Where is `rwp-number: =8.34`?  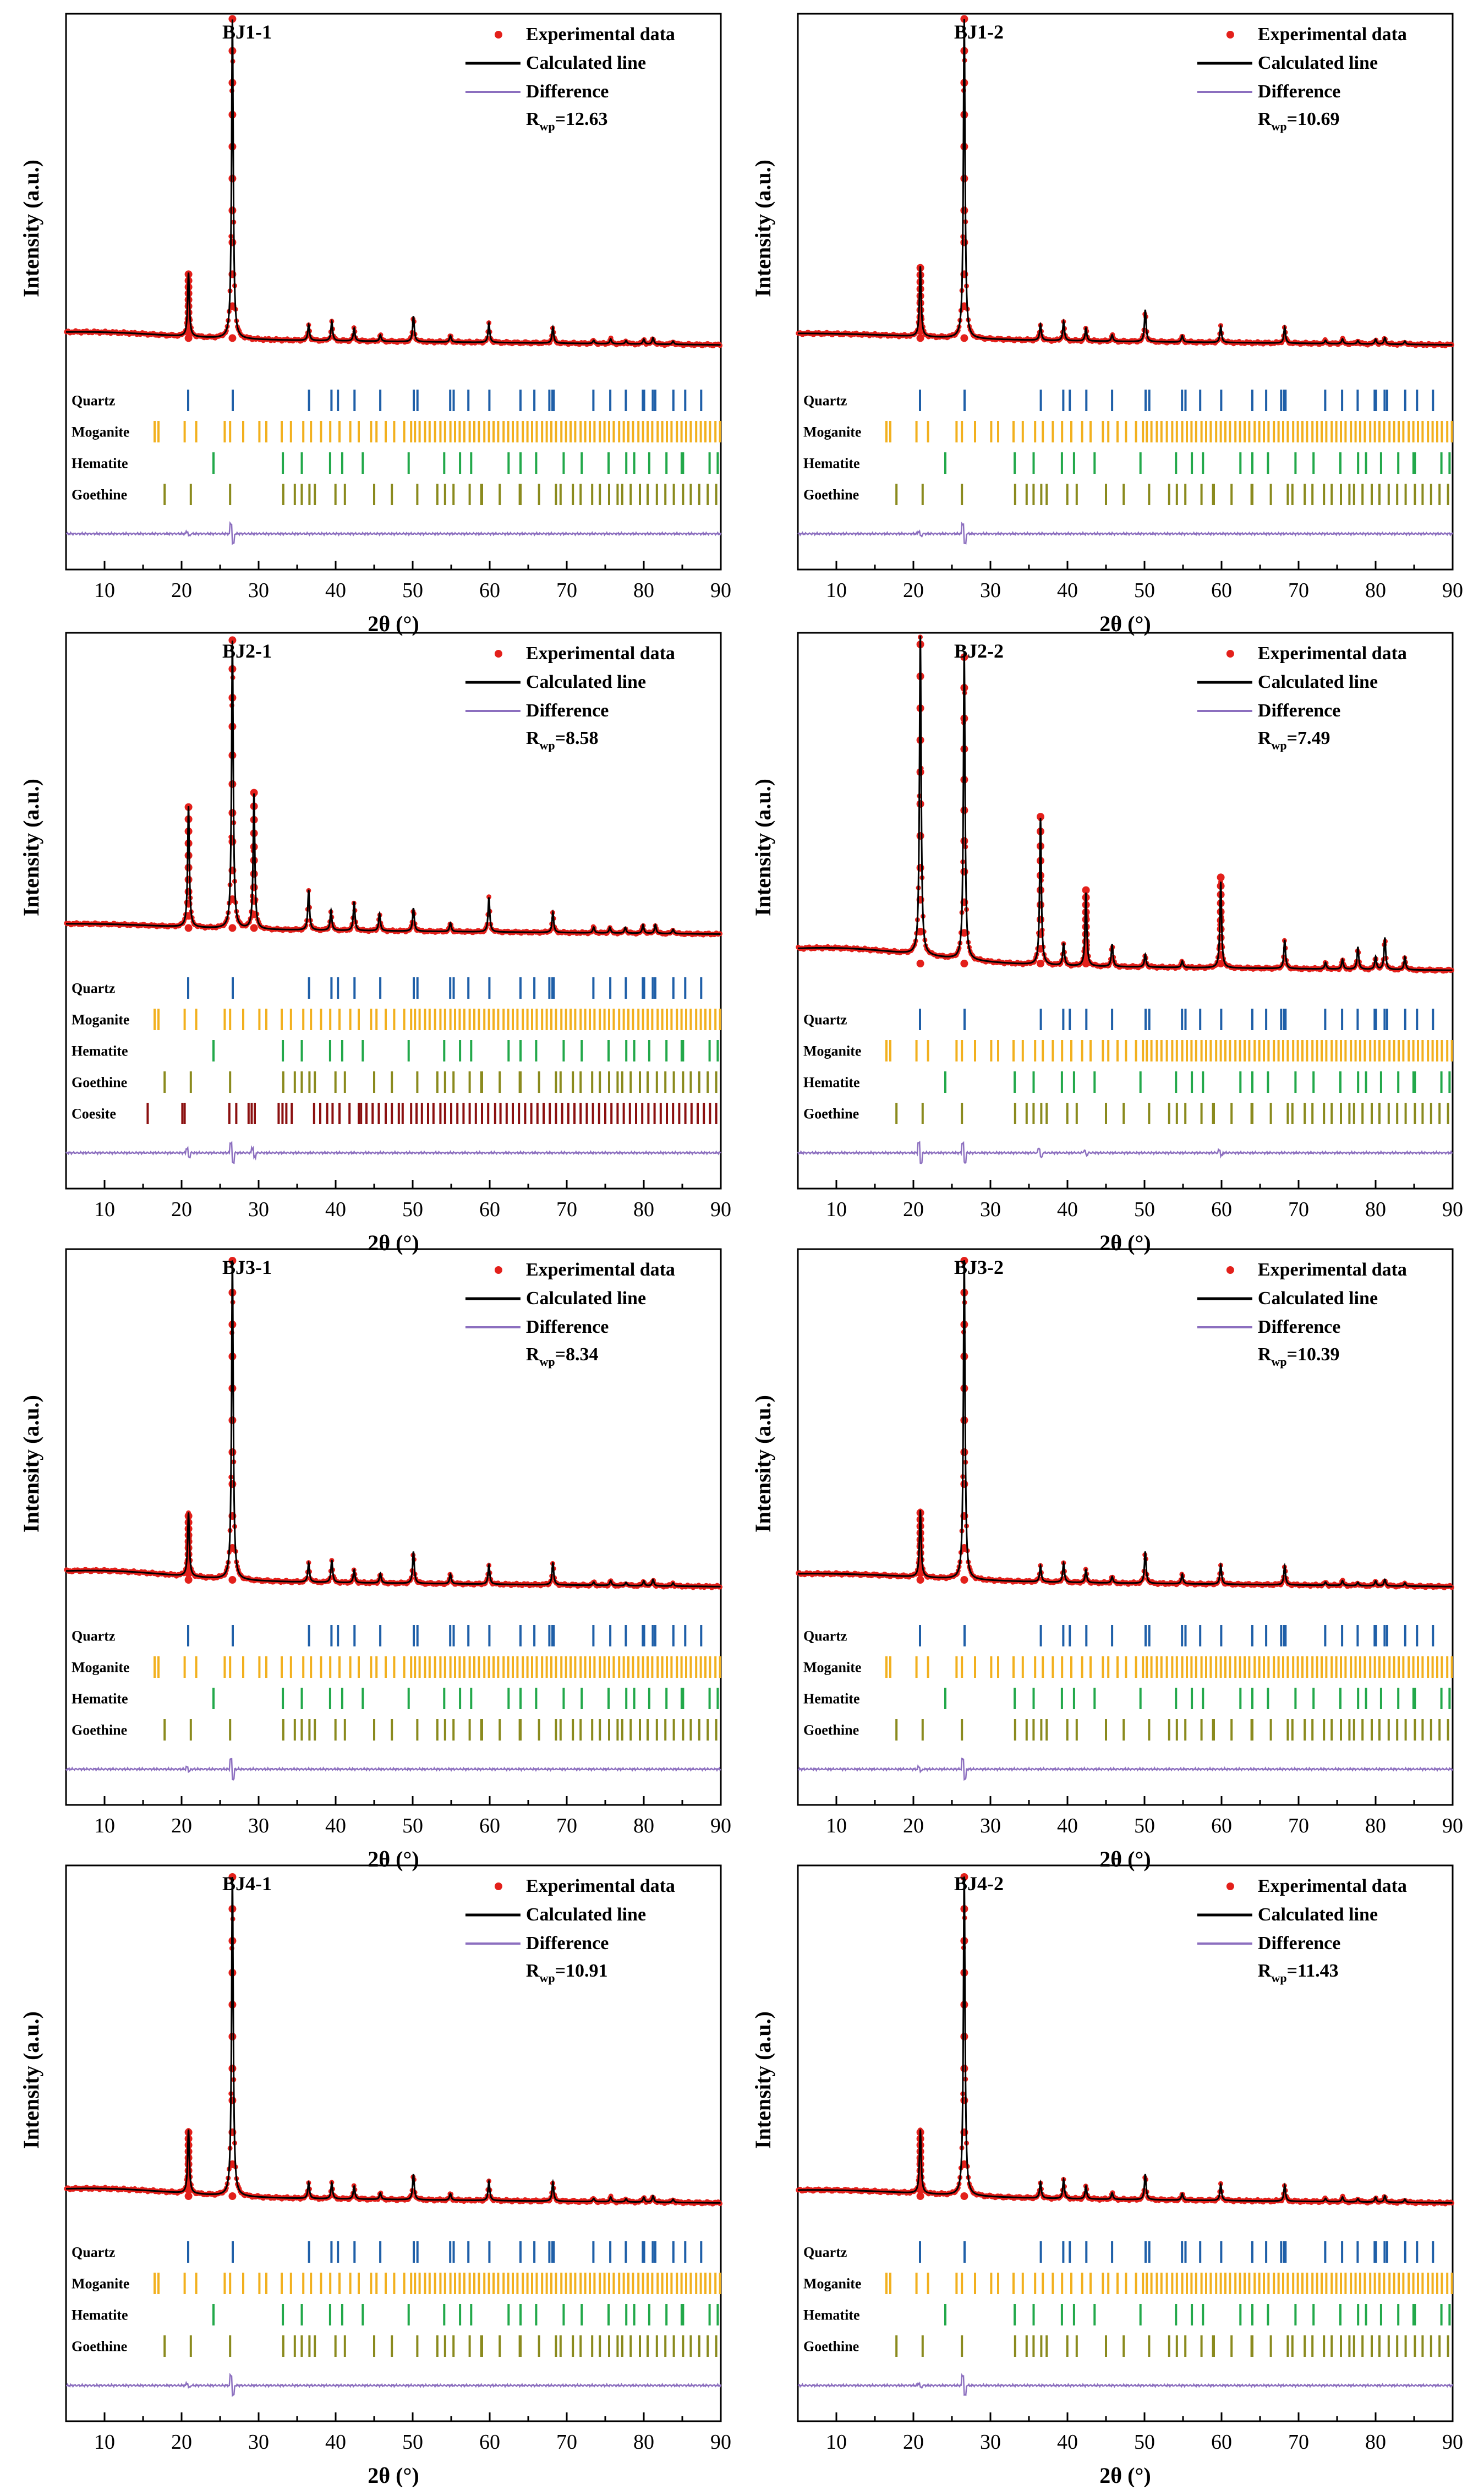 rwp-number: =8.34 is located at coordinates (577, 1354).